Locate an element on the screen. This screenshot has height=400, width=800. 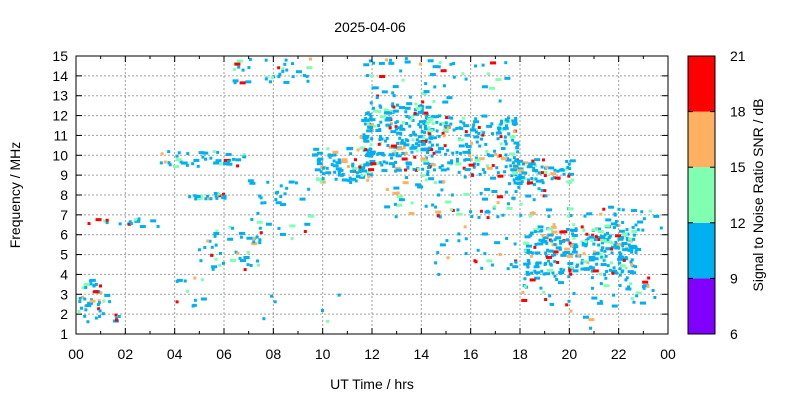
y-tick-label: 14 is located at coordinates (60, 76).